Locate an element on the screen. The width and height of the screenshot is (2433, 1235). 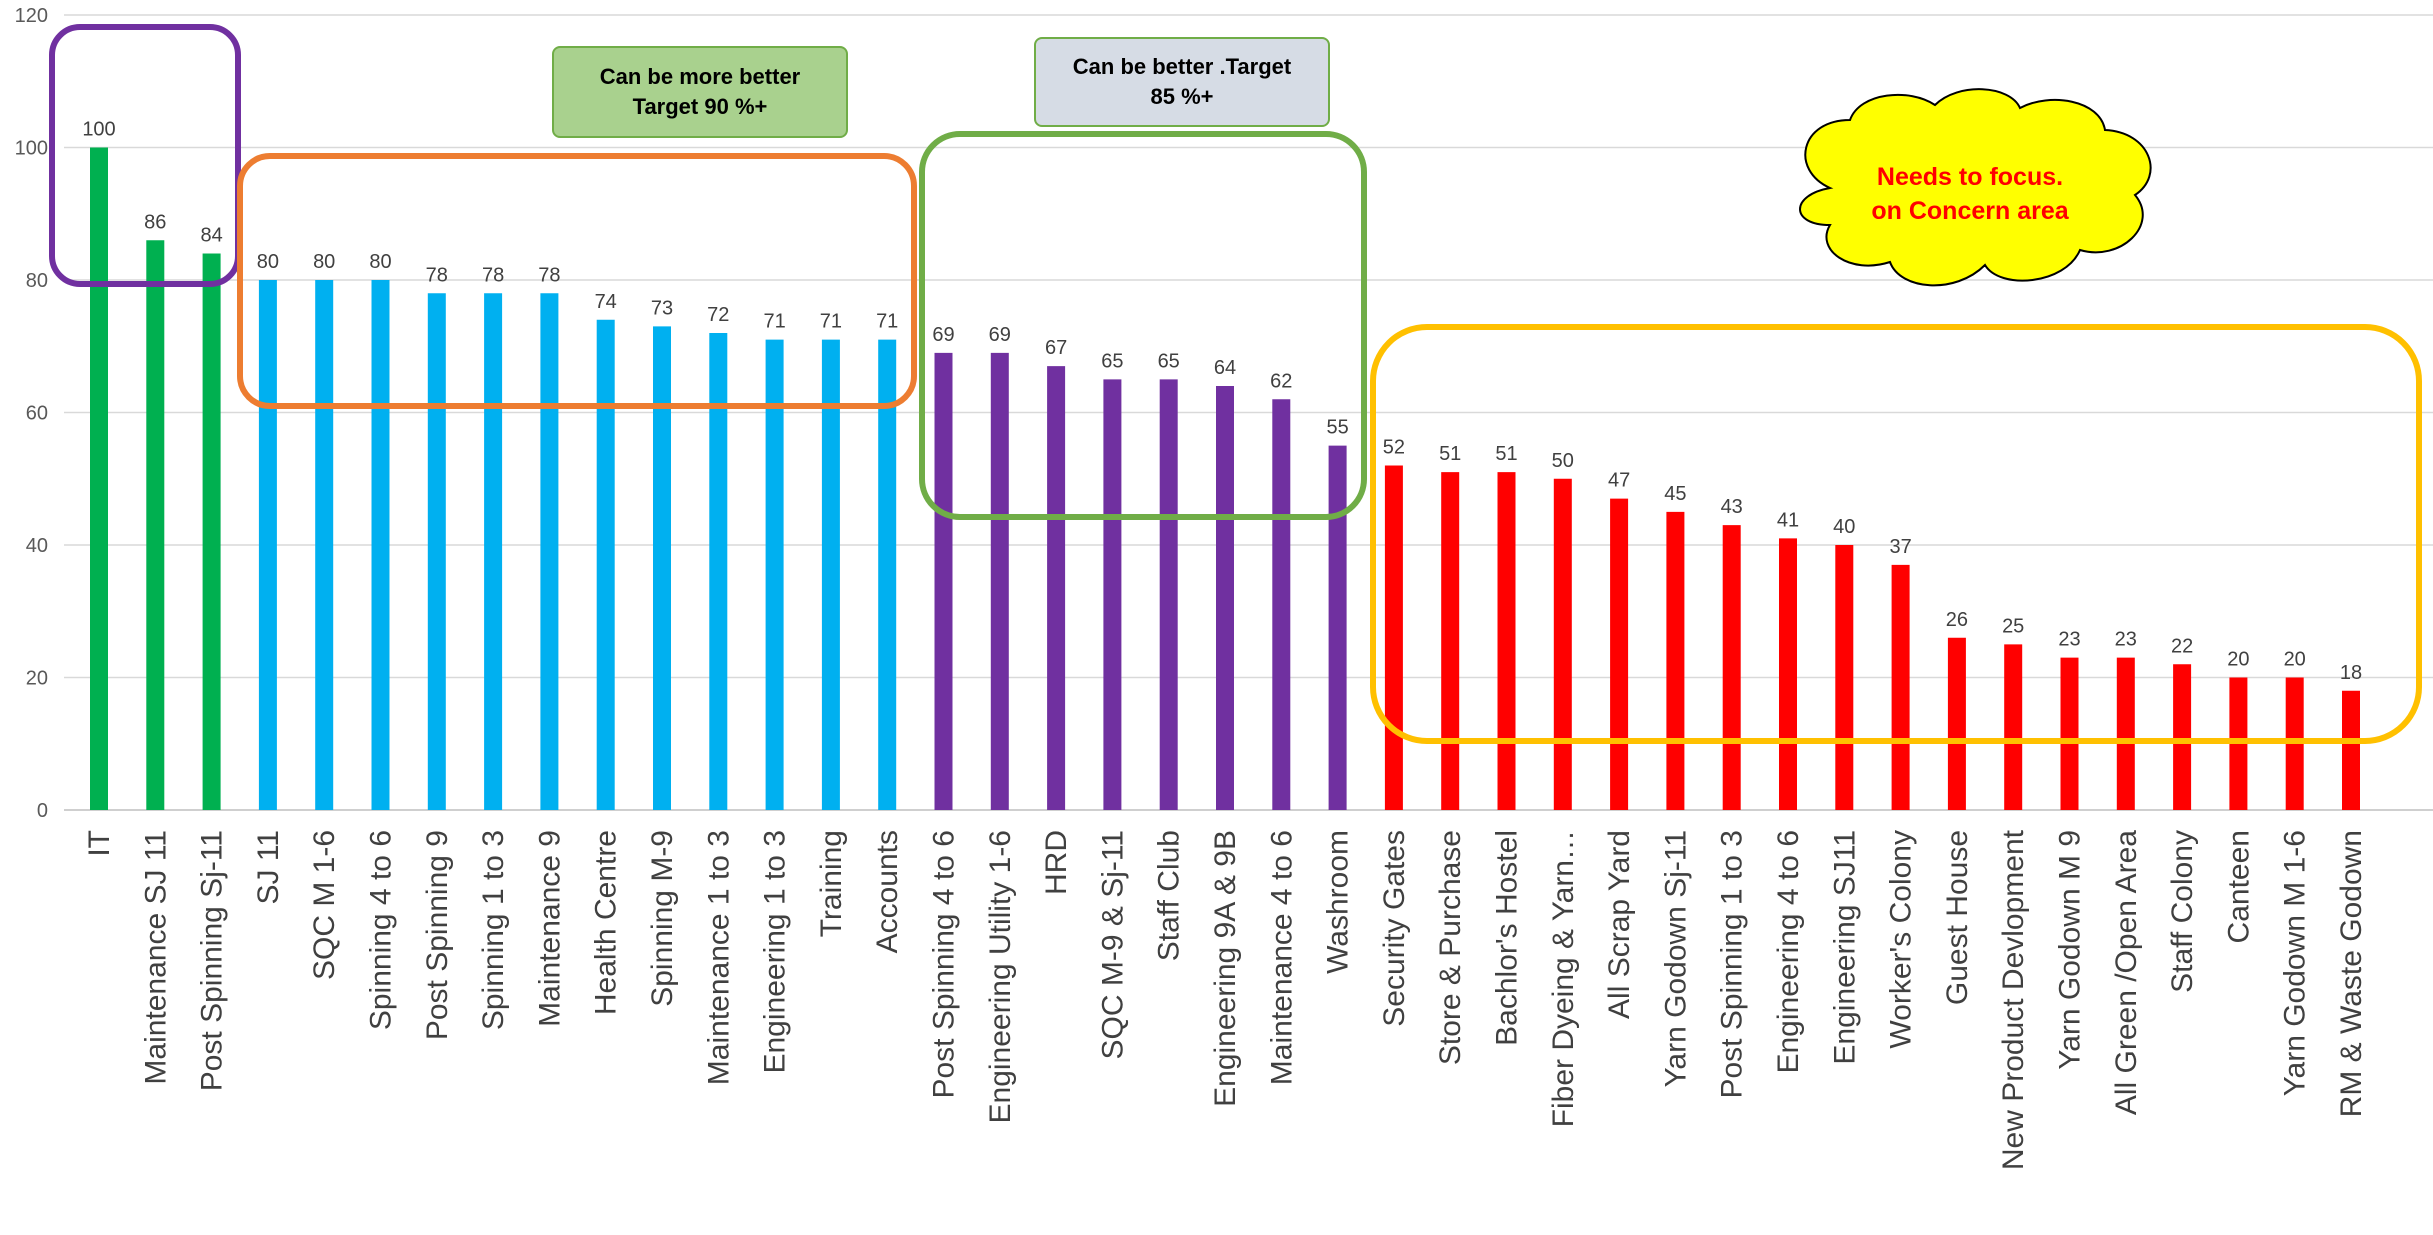
x-tick-label: Canteen is located at coordinates (2238, 886).